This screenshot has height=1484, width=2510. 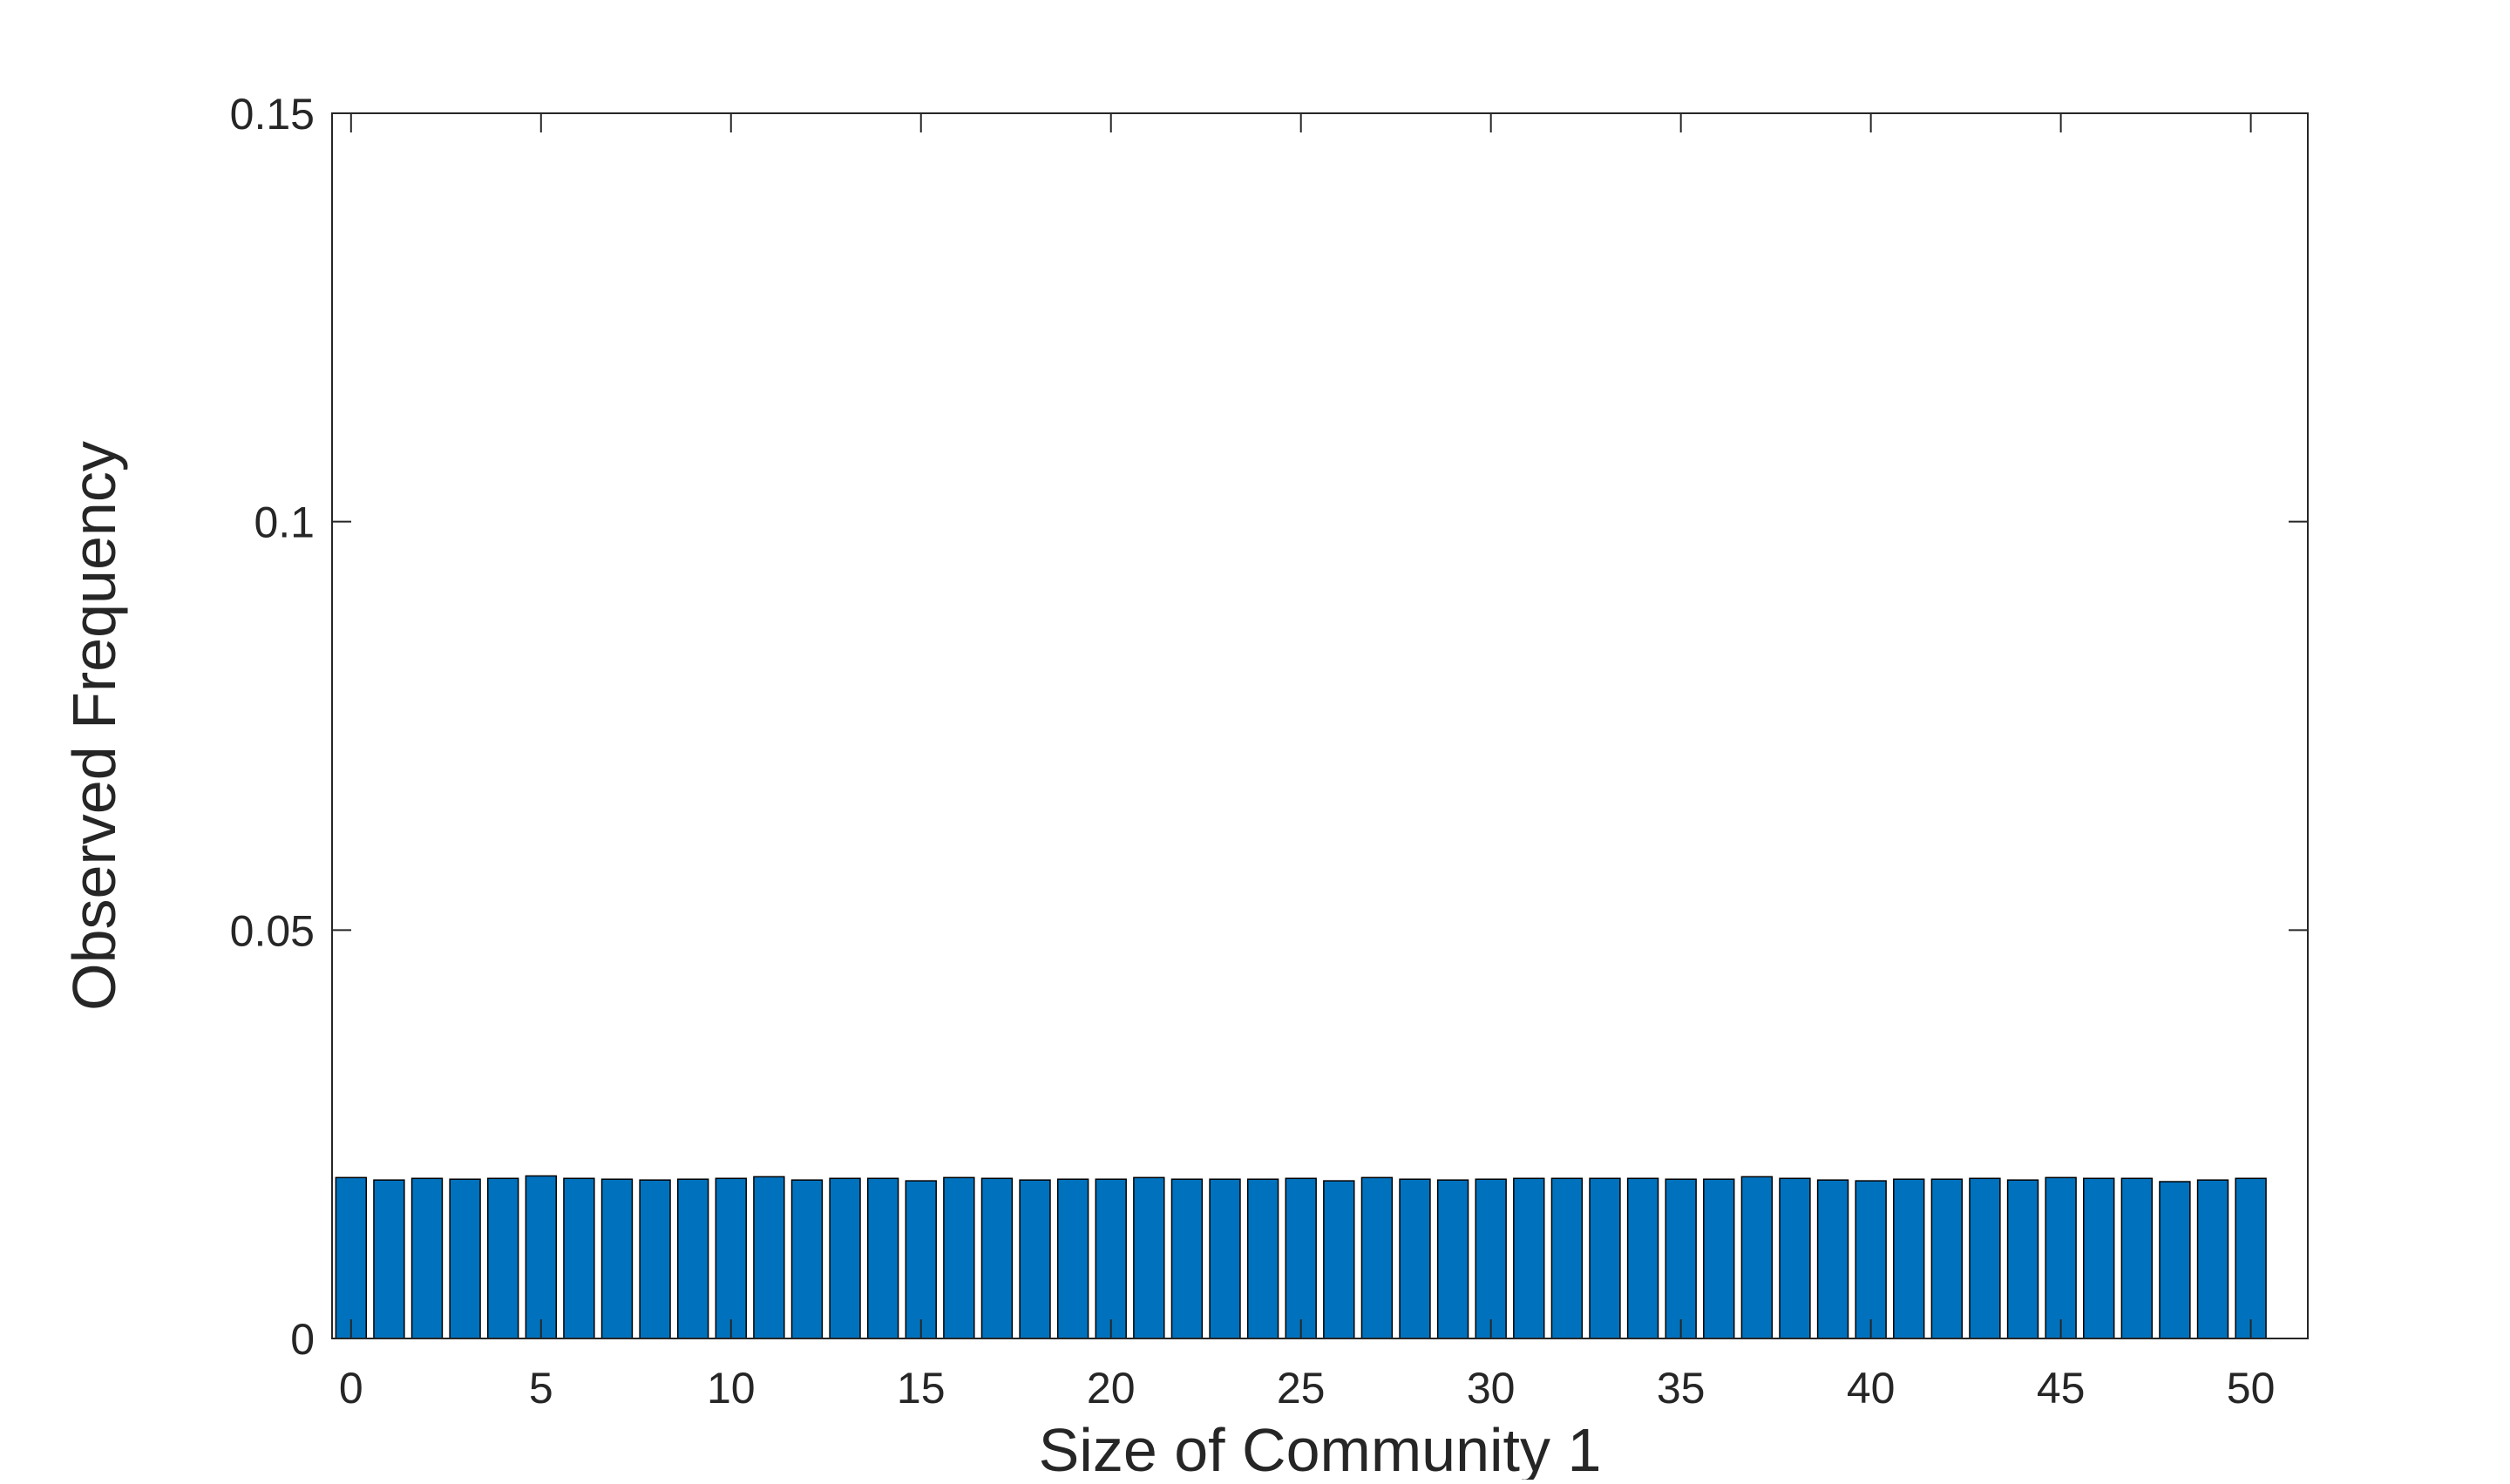 What do you see at coordinates (541, 1388) in the screenshot?
I see `x-tick-label: 5` at bounding box center [541, 1388].